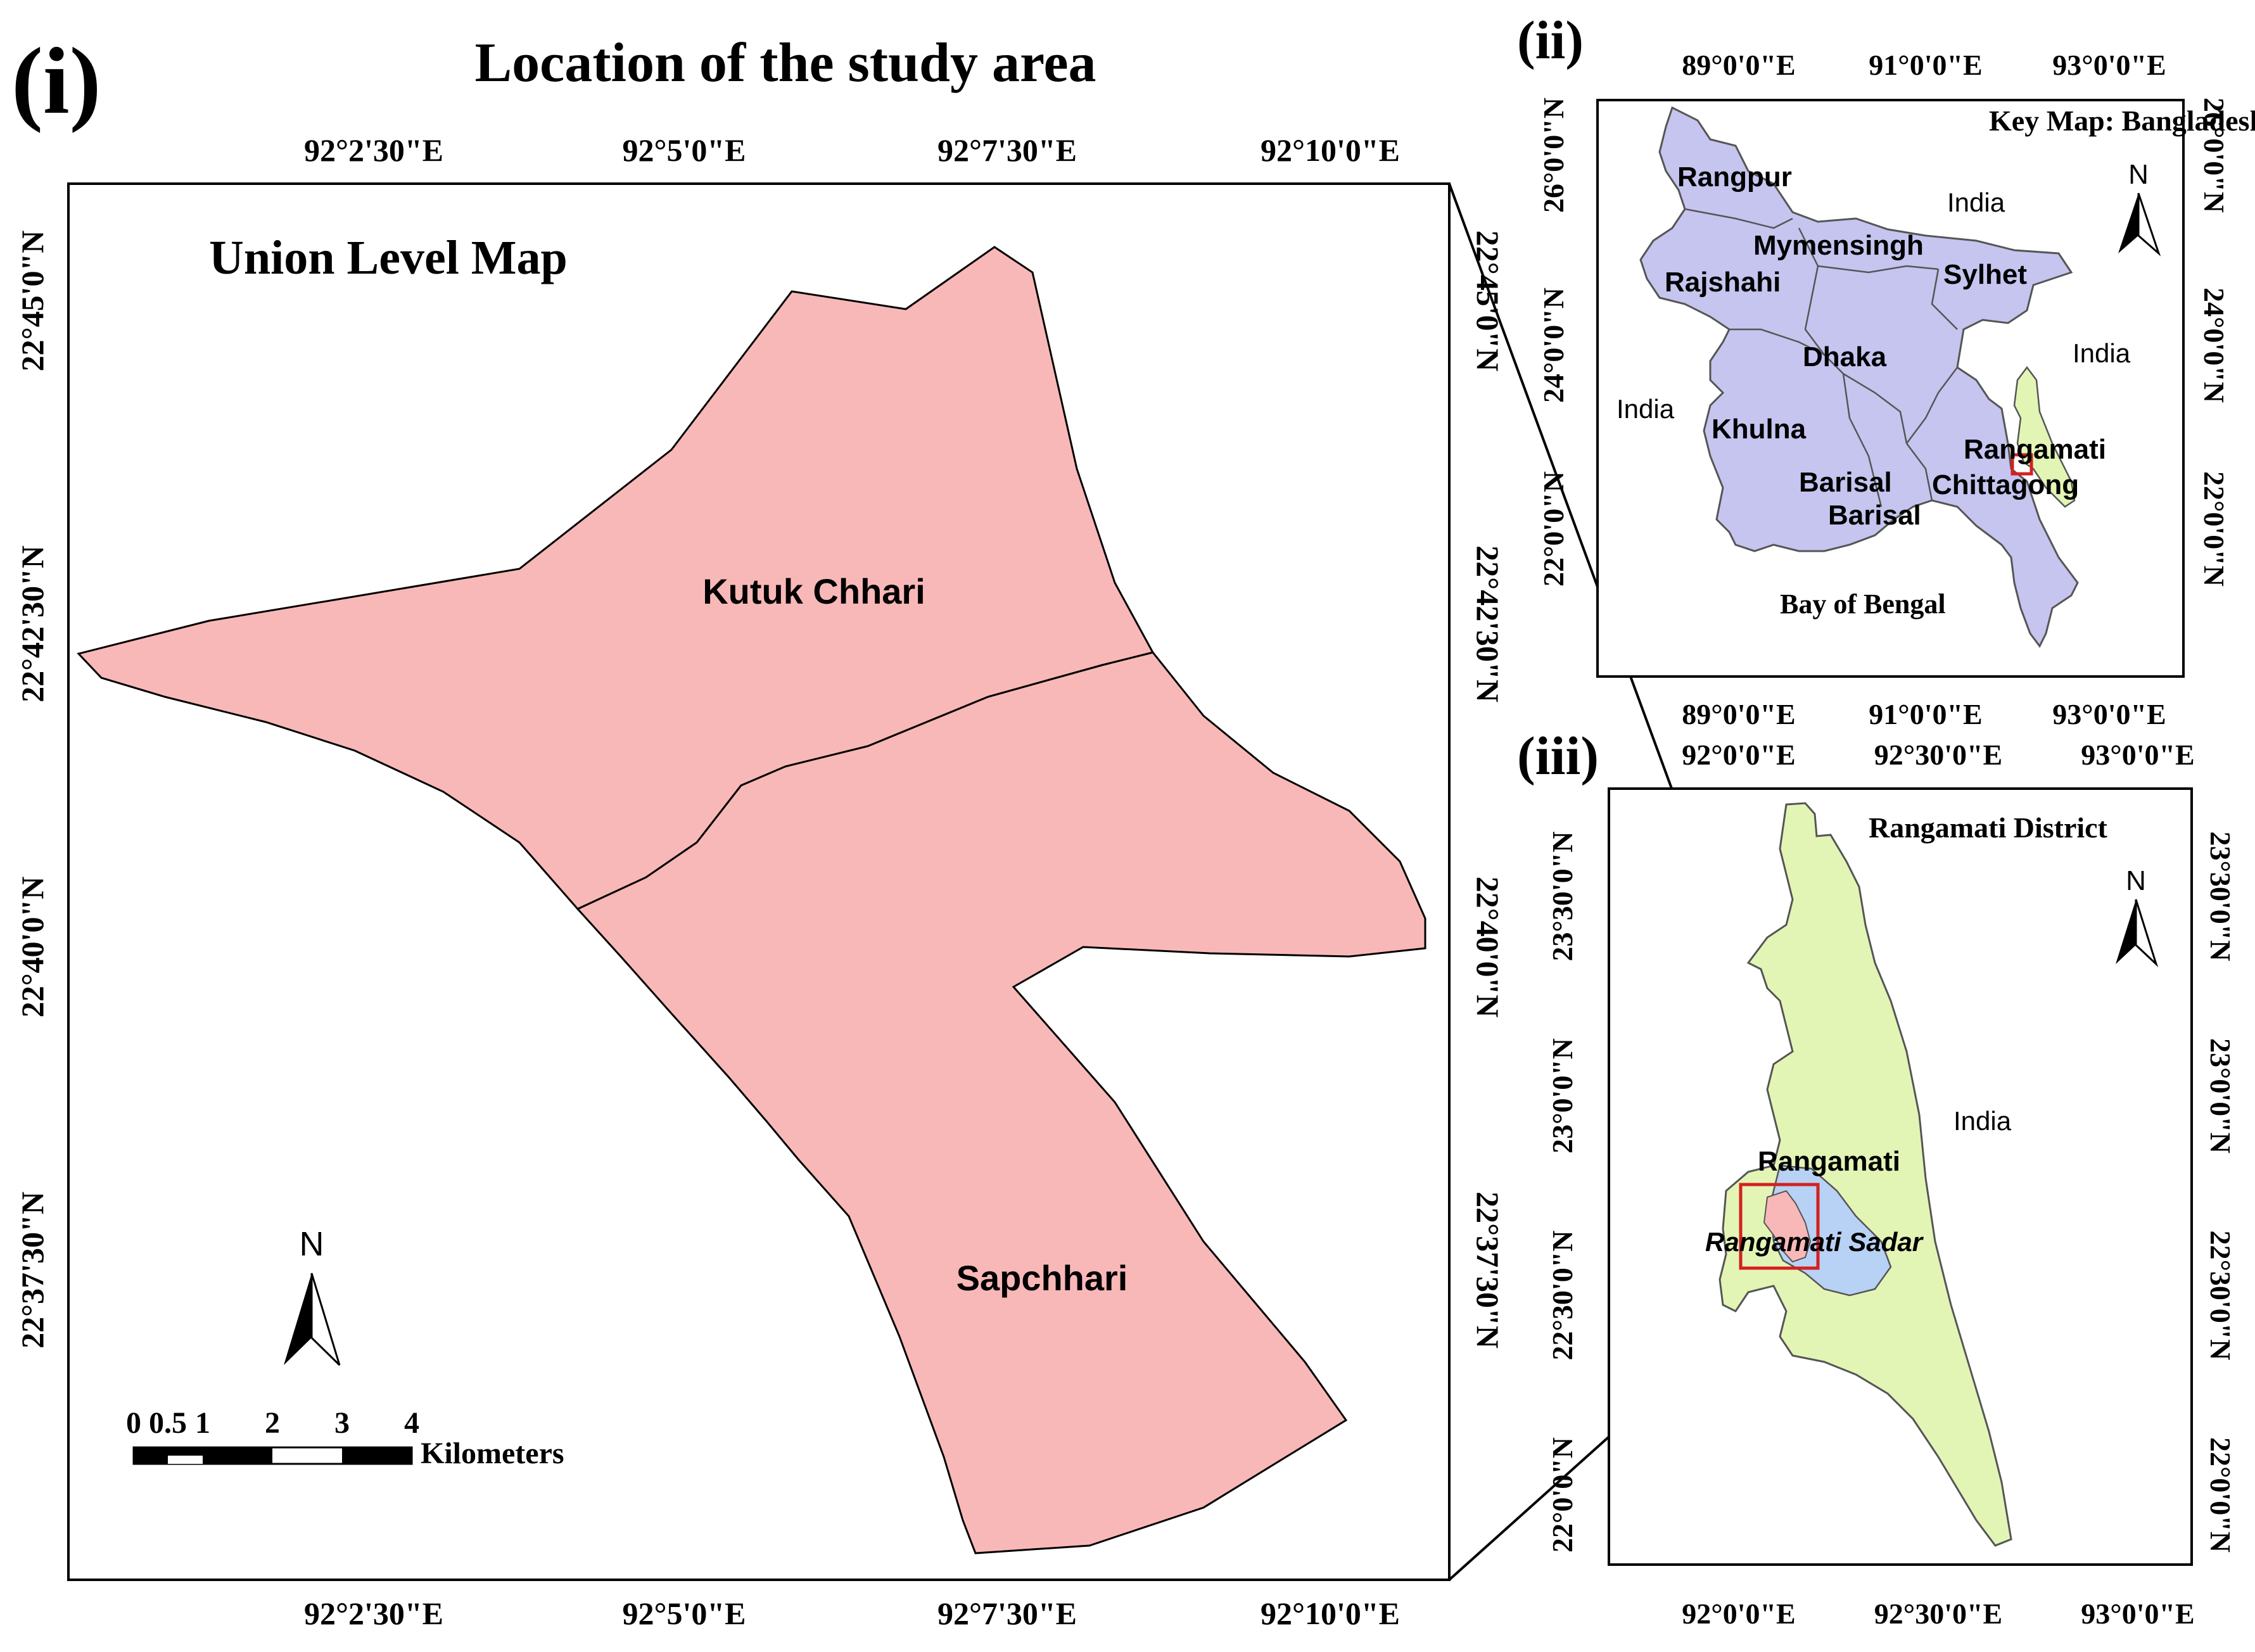  What do you see at coordinates (1874, 515) in the screenshot?
I see `division-label-barisal-2: Barisal` at bounding box center [1874, 515].